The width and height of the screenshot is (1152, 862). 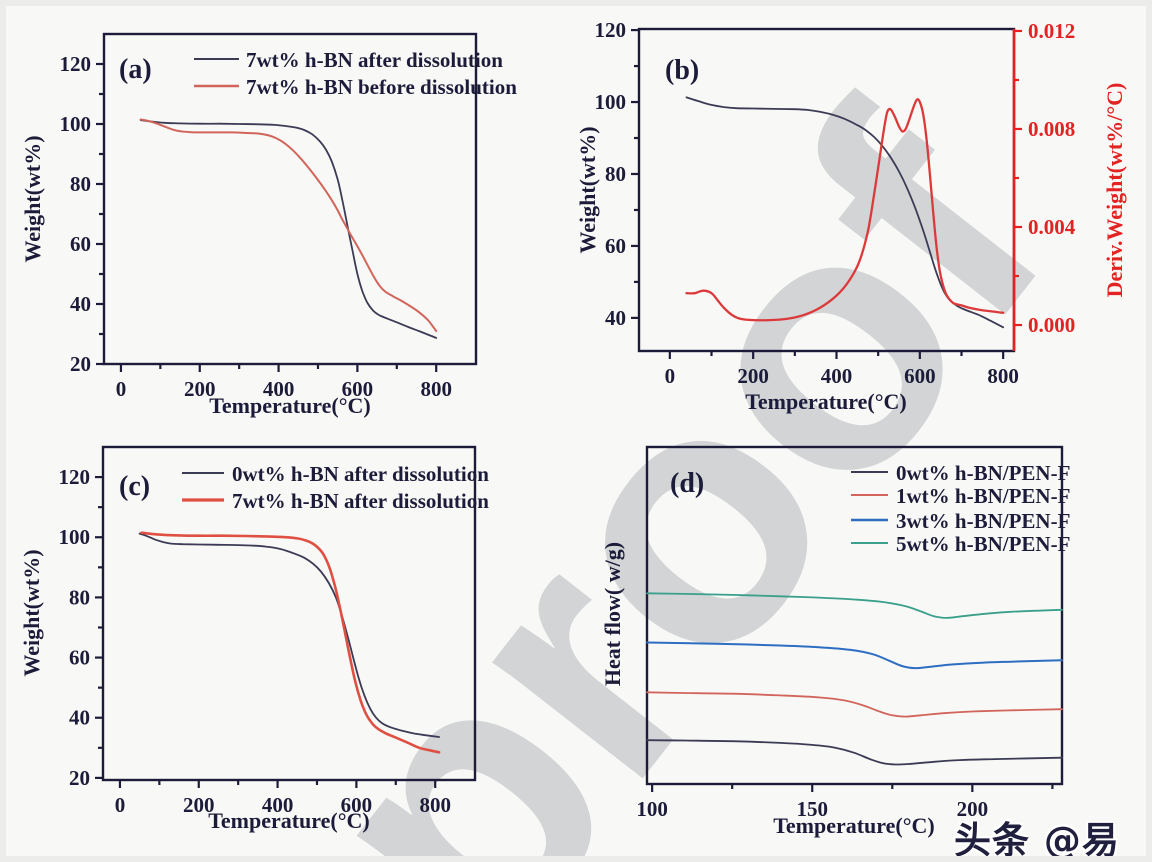 I want to click on panel-letter: (a), so click(x=135, y=69).